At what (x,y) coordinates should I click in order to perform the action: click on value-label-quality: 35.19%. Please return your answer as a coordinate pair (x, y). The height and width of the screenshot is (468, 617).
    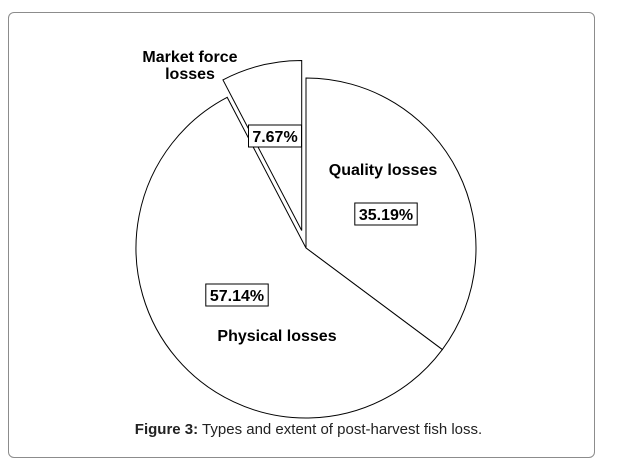
    Looking at the image, I should click on (386, 214).